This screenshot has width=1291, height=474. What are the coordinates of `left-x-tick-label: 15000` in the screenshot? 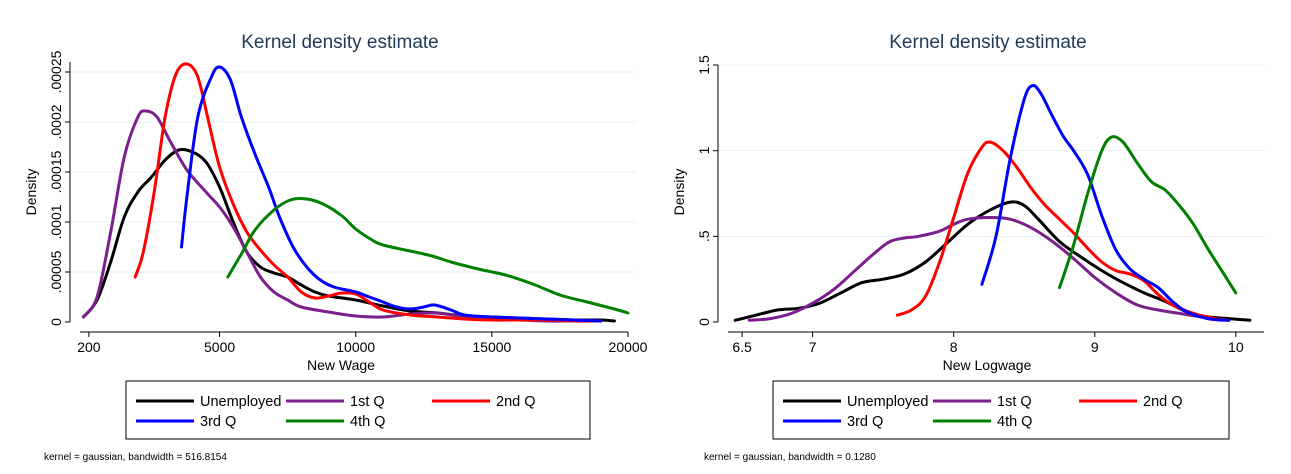 It's located at (491, 347).